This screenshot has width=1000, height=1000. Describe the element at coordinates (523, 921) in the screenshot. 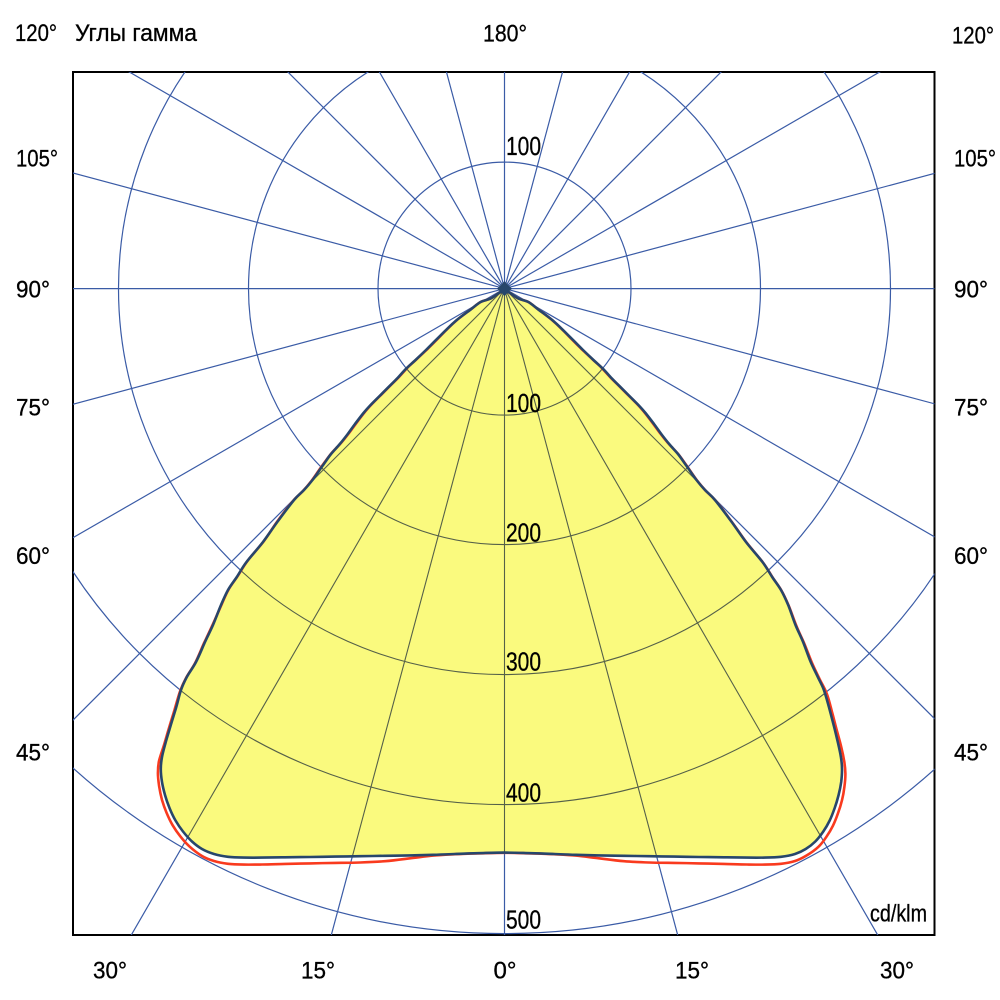

I see `svg-text: 500` at that location.